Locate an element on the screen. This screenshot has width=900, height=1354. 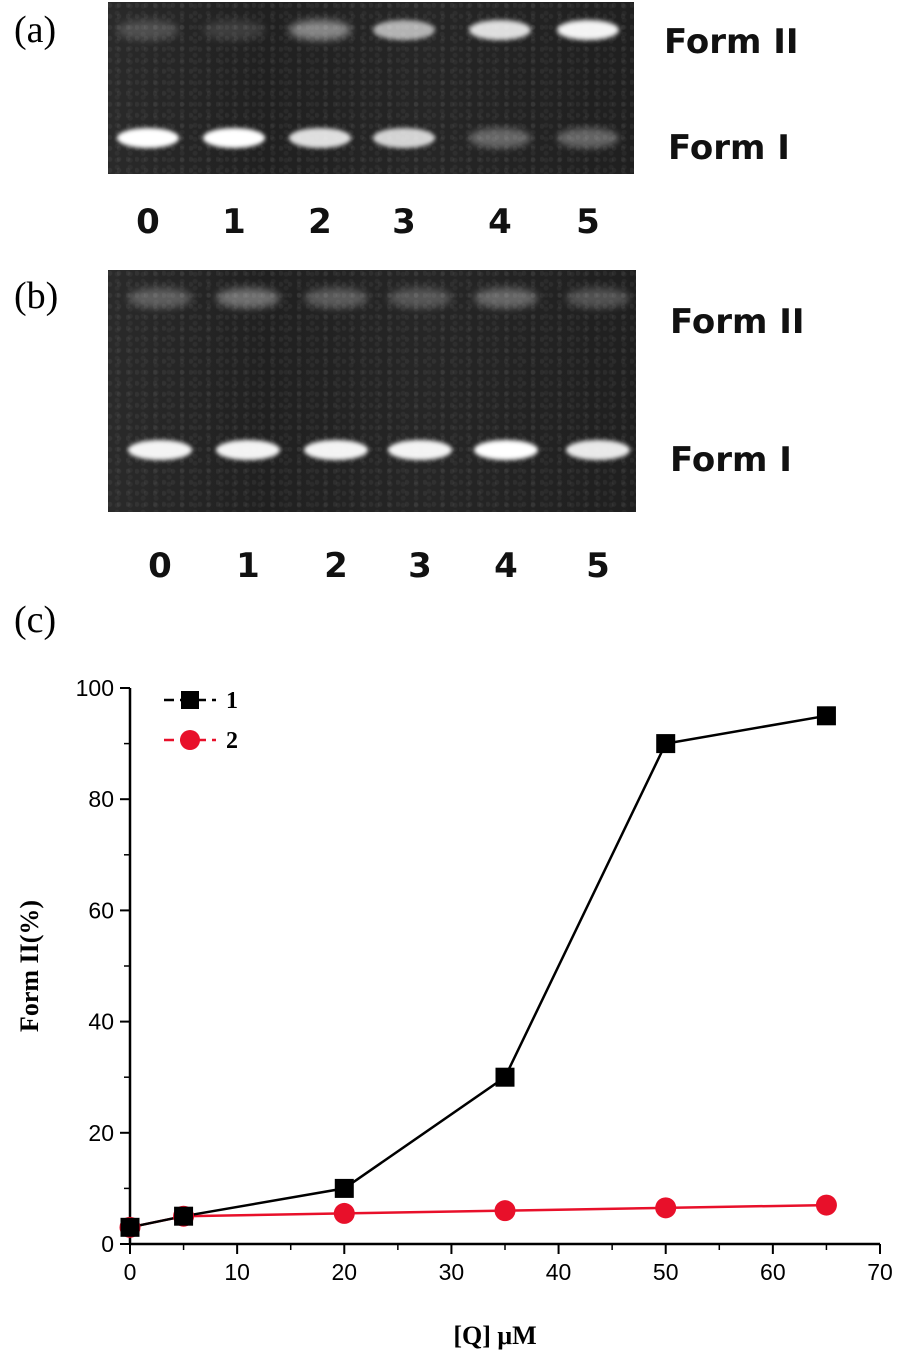
y-tick-label: 40 is located at coordinates (101, 1022).